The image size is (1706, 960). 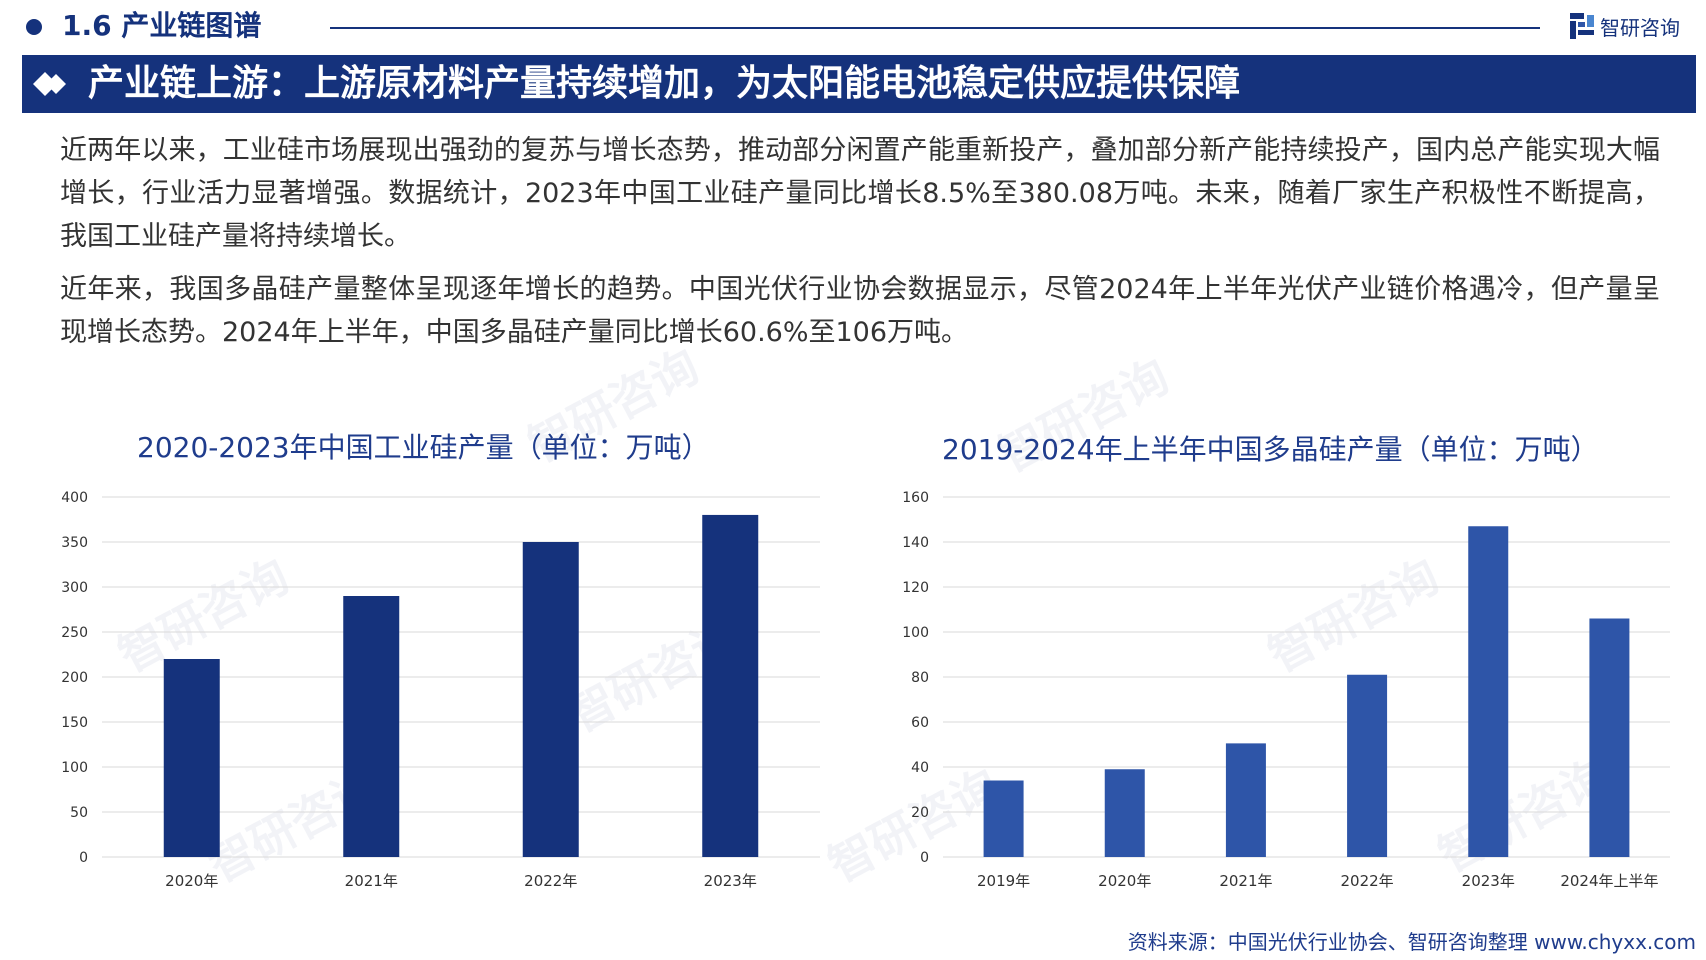 I want to click on y-tick-label: 400, so click(x=74, y=498).